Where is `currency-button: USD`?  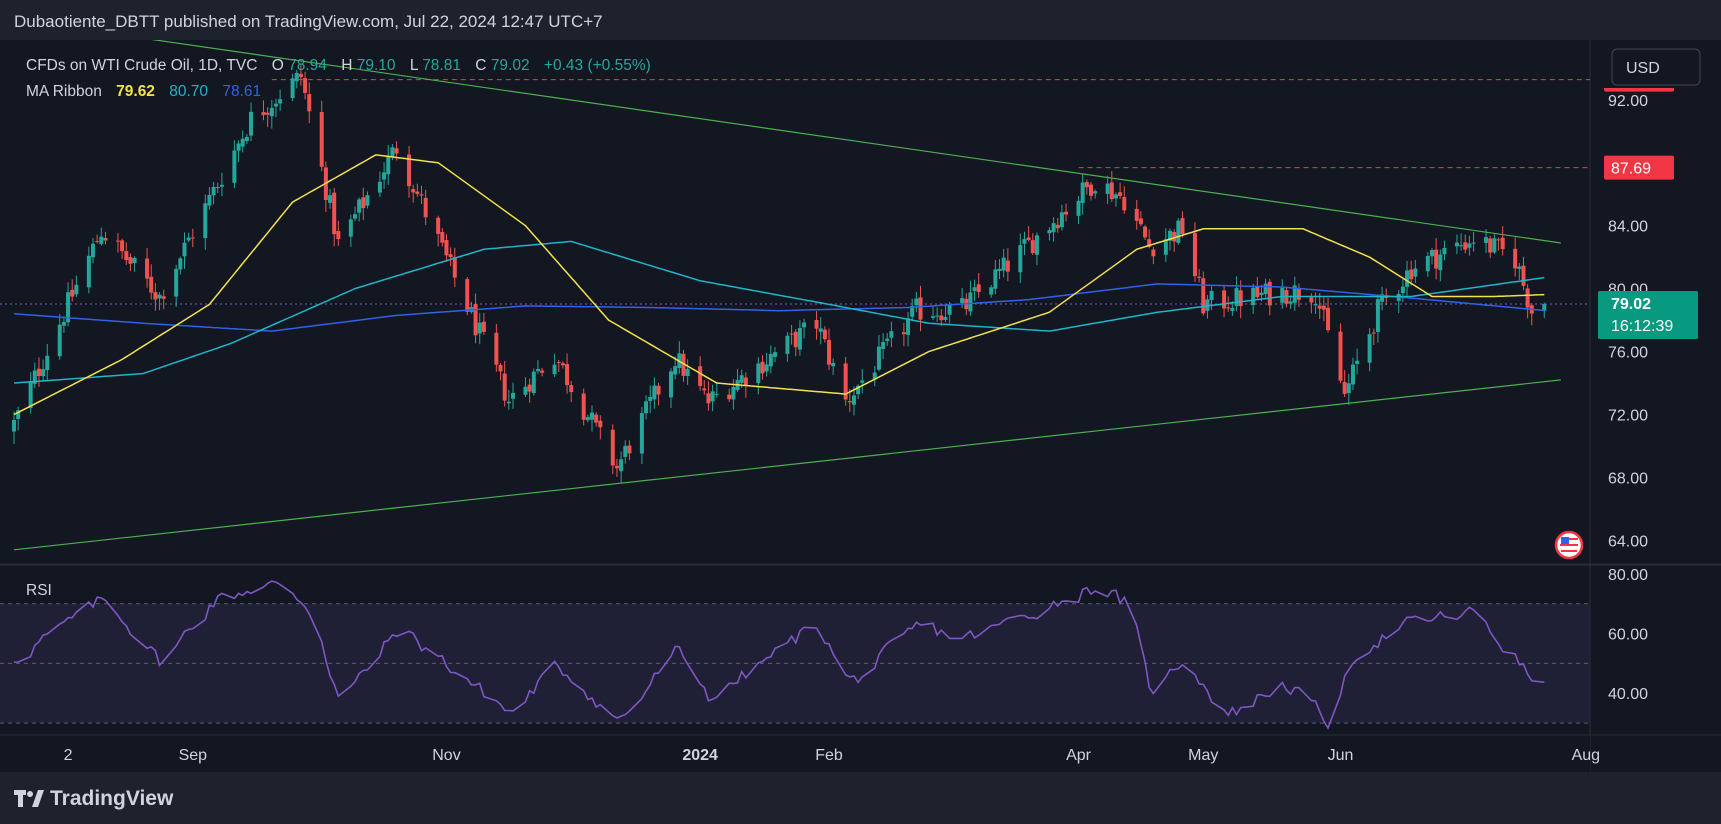
currency-button: USD is located at coordinates (1656, 67).